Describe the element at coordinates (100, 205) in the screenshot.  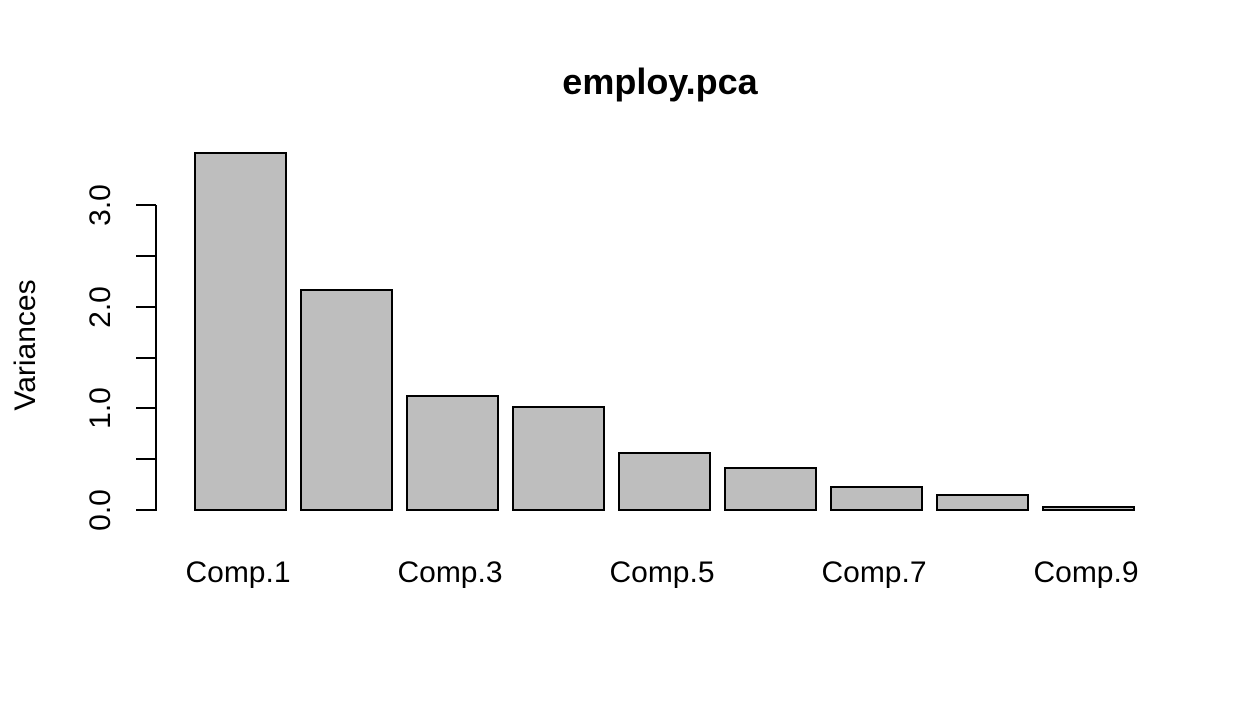
I see `y-tick-label-6: 3.0` at that location.